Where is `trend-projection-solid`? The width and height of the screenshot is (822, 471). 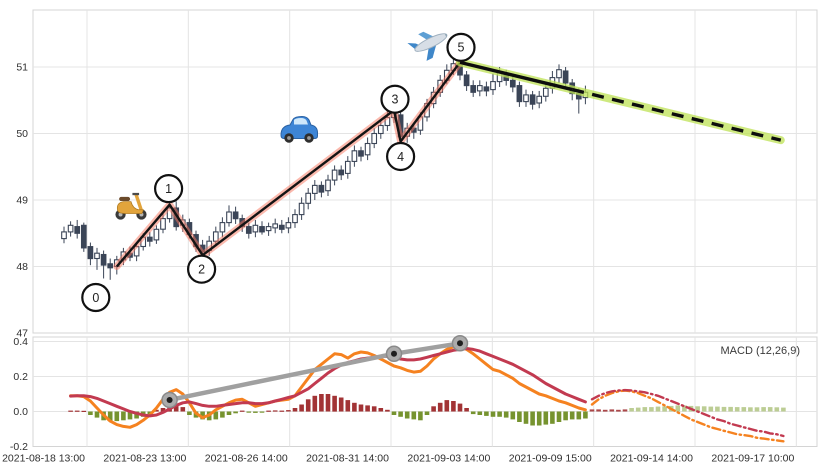 trend-projection-solid is located at coordinates (516, 76).